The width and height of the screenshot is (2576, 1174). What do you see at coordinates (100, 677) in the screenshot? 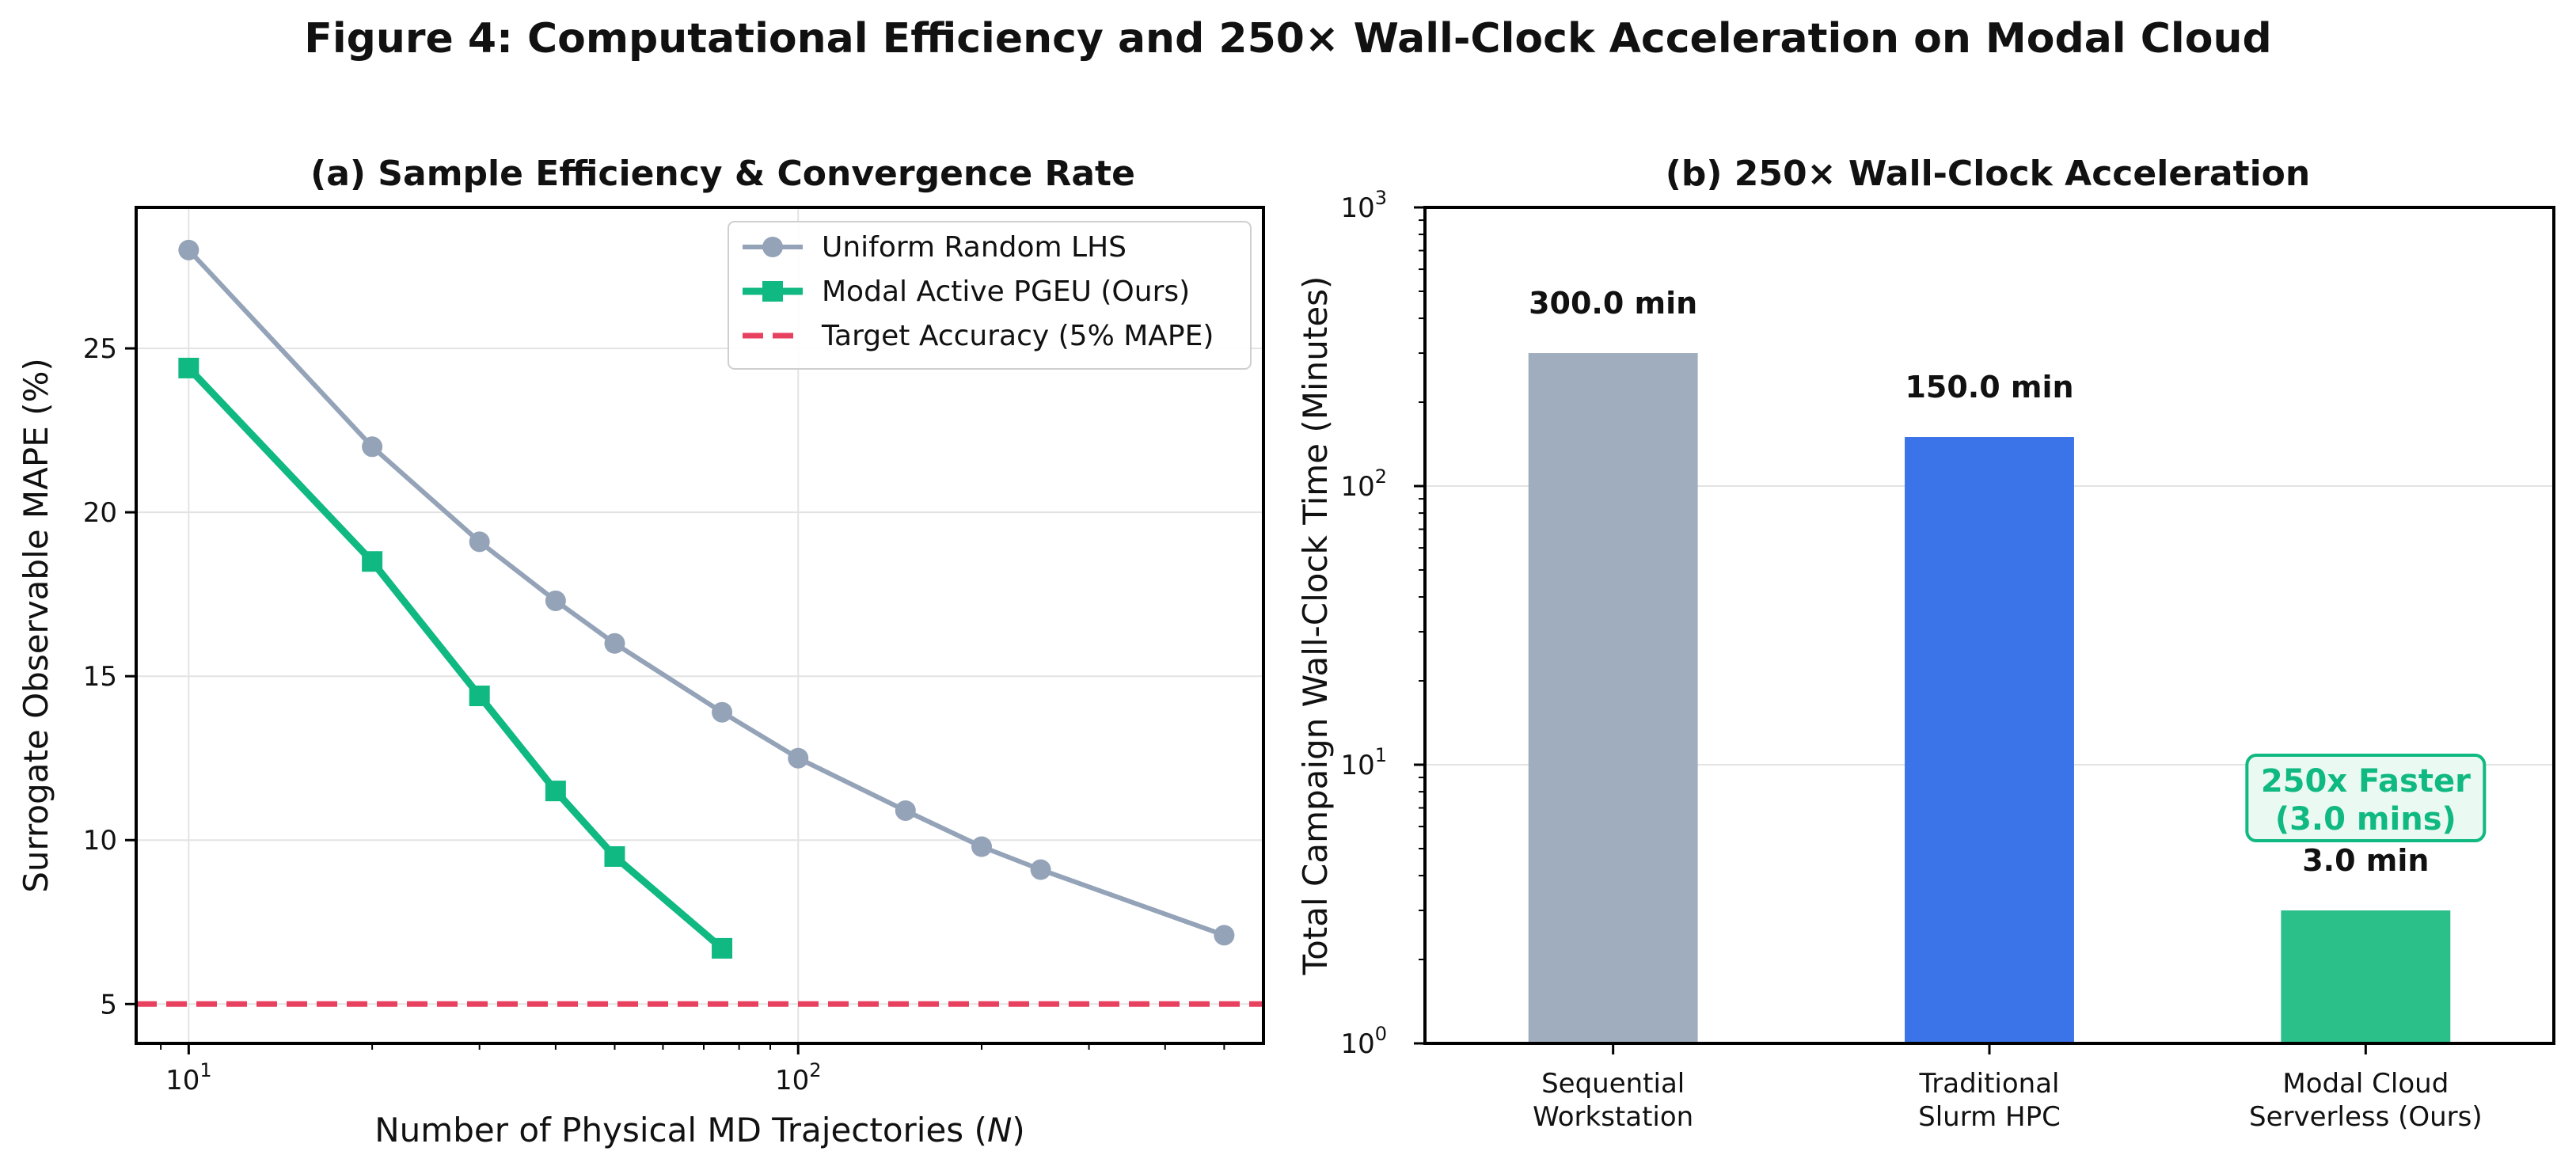
I see `panel-a-y-tick-label: 15` at bounding box center [100, 677].